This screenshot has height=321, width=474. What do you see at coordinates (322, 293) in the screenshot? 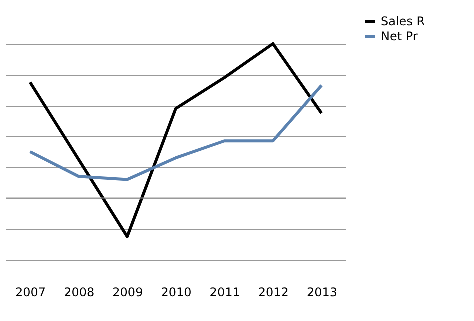
I see `x-tick-label: 2013` at bounding box center [322, 293].